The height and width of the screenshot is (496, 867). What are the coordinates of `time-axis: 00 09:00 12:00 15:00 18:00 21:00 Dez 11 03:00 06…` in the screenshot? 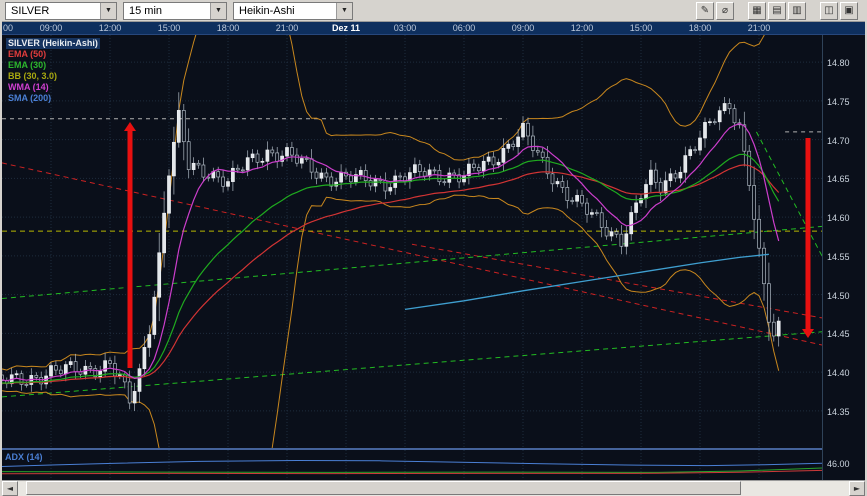 It's located at (433, 28).